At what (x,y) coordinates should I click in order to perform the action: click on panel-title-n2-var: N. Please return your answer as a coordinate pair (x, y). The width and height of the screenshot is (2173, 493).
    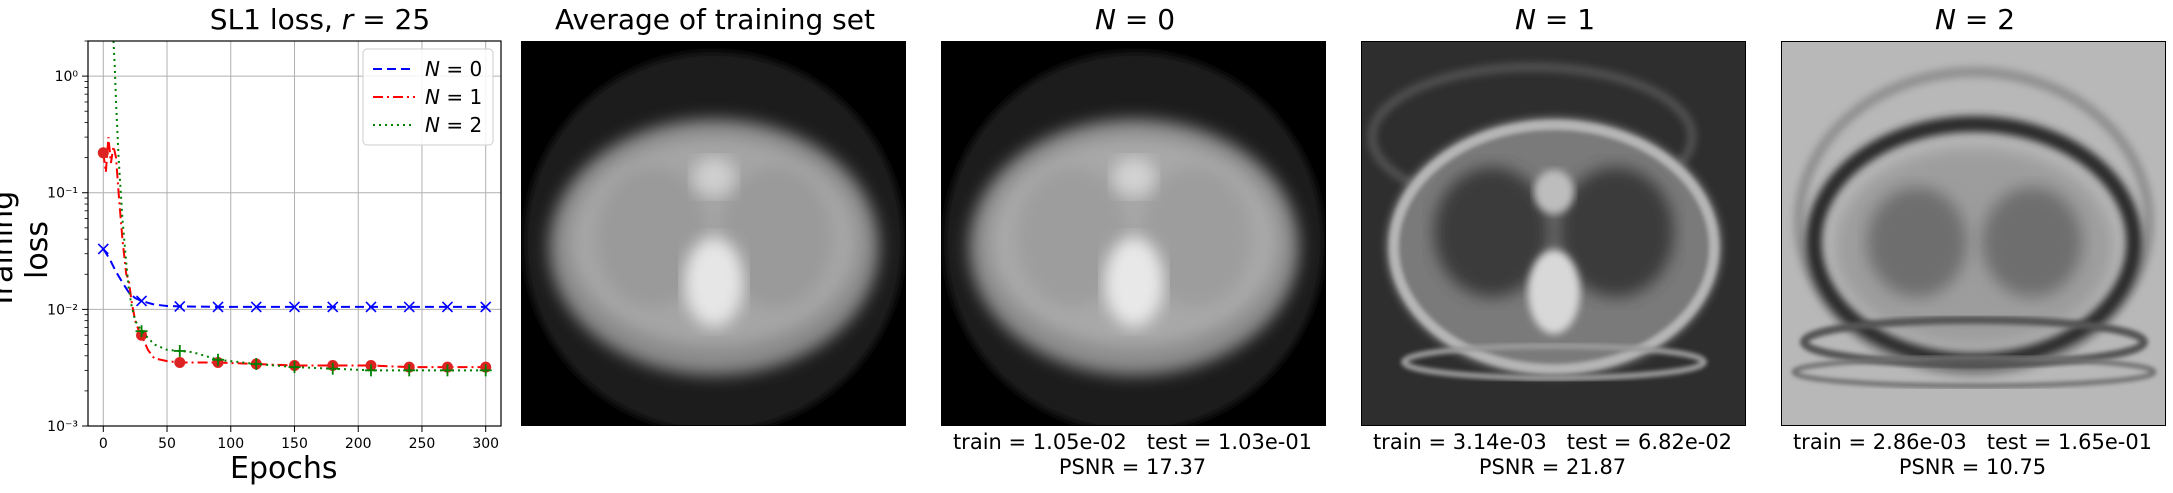
    Looking at the image, I should click on (1945, 19).